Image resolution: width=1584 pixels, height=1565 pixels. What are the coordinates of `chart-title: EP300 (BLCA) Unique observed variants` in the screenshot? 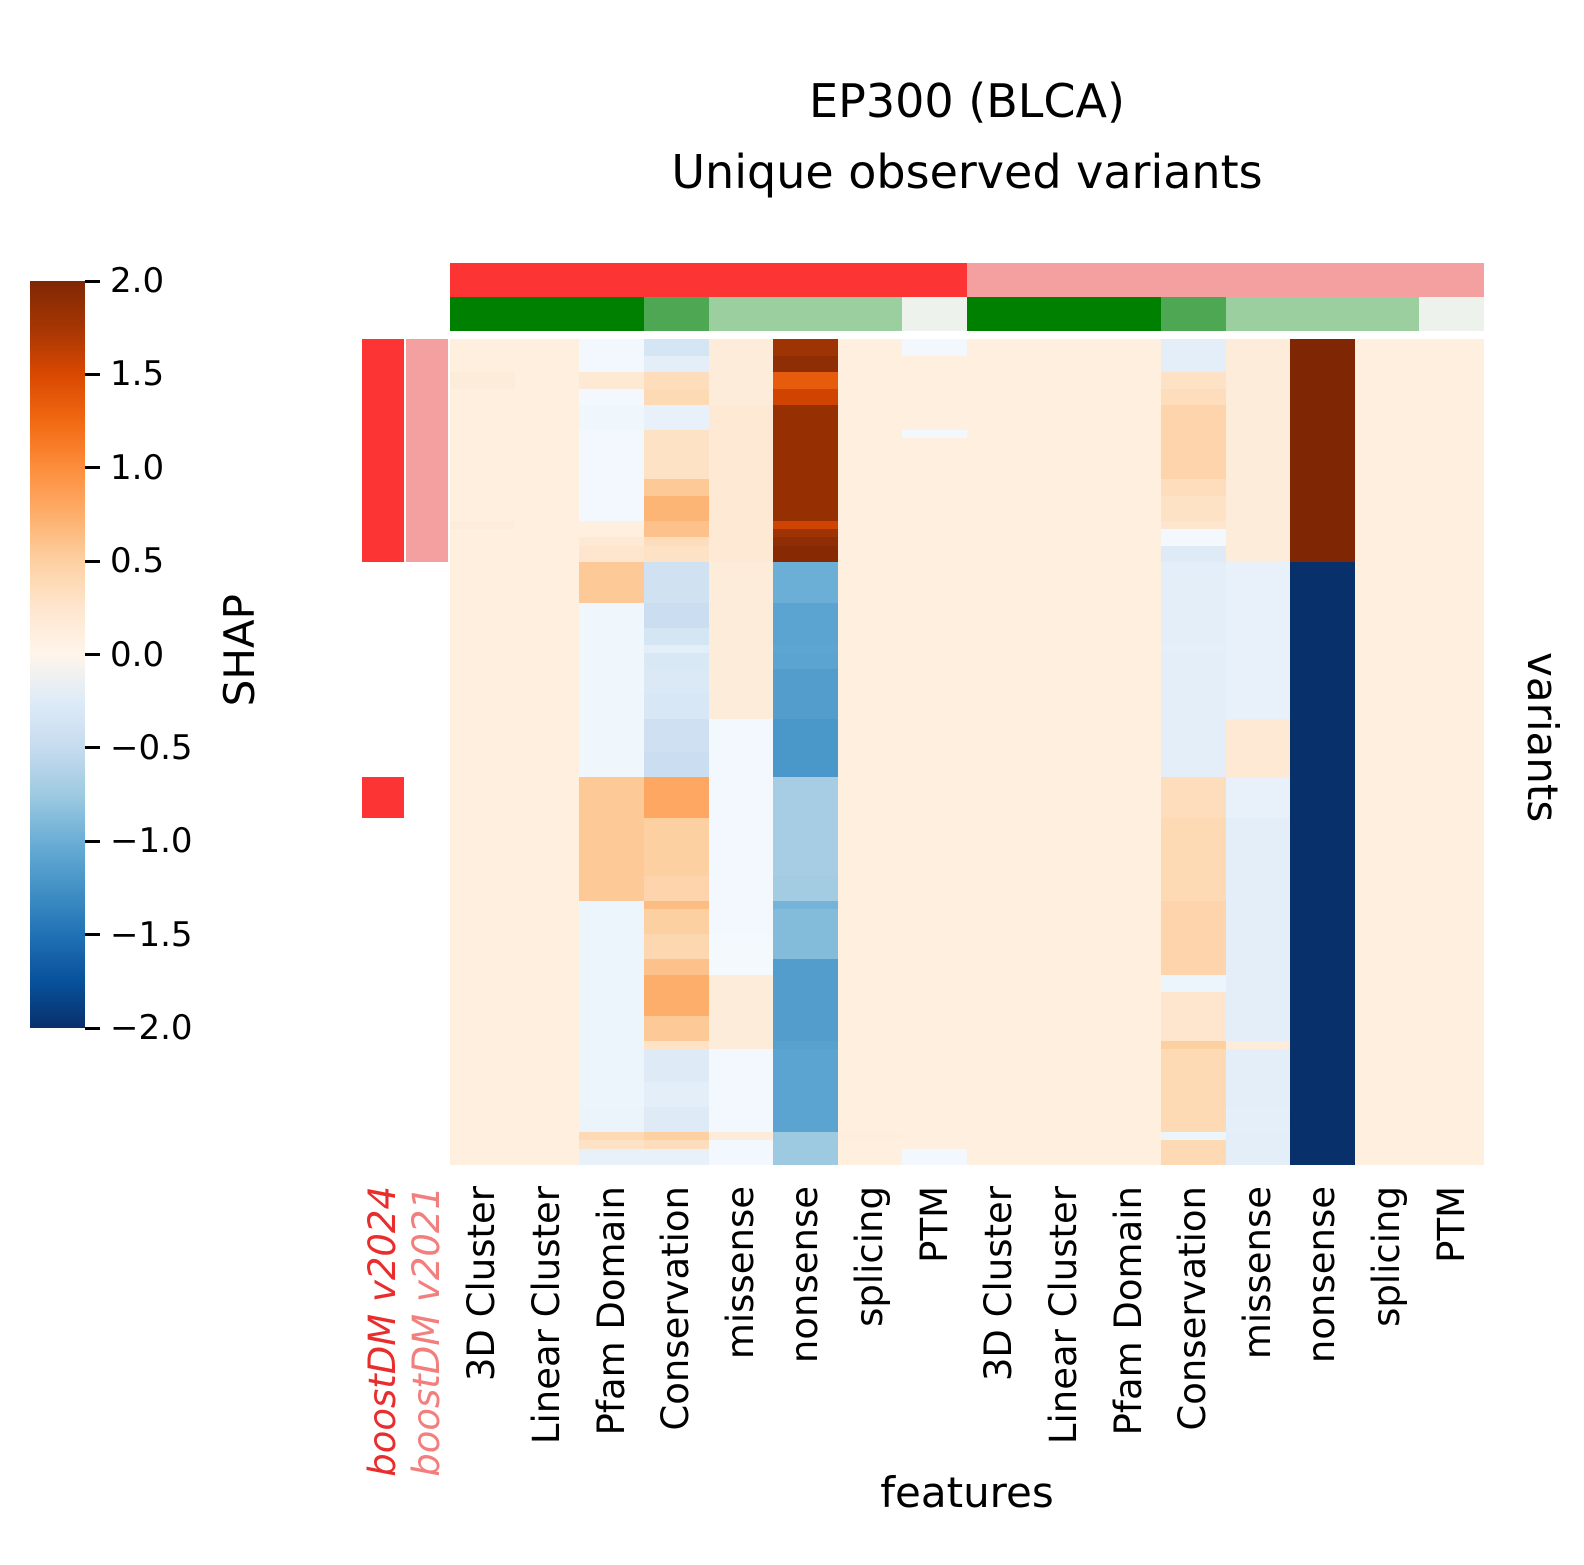 It's located at (967, 137).